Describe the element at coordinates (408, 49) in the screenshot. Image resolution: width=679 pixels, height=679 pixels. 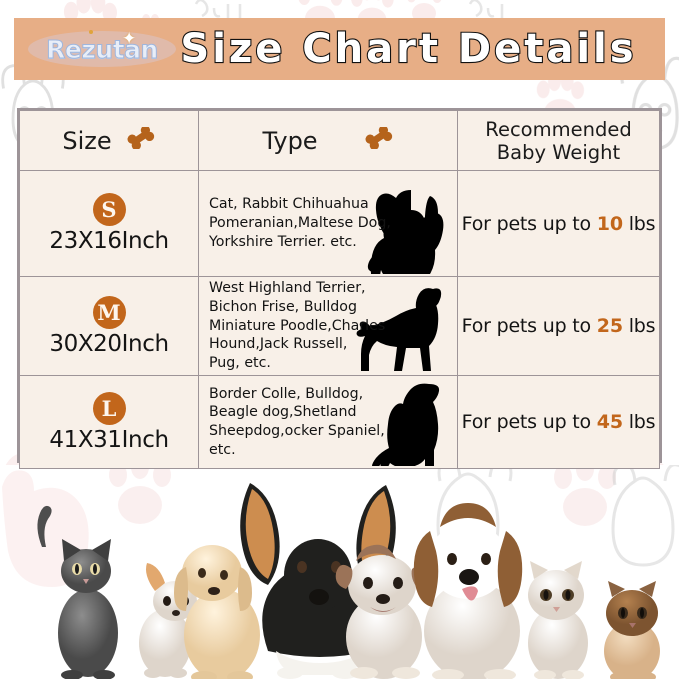
I see `page-title: Size Chart Details` at that location.